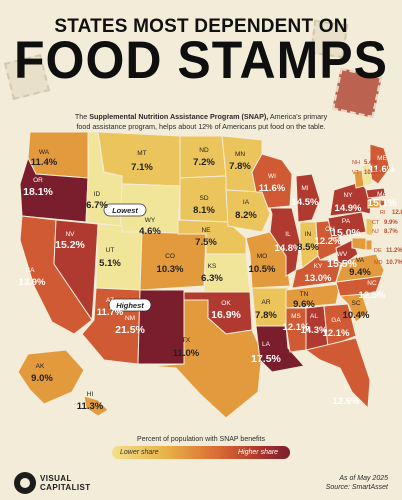 The height and width of the screenshot is (500, 402). What do you see at coordinates (272, 176) in the screenshot?
I see `state-abbr-wi: WI` at bounding box center [272, 176].